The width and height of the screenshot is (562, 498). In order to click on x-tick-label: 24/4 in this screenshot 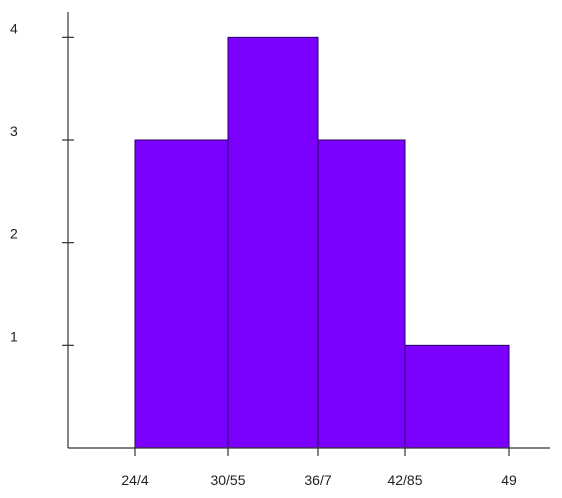, I will do `click(134, 480)`.